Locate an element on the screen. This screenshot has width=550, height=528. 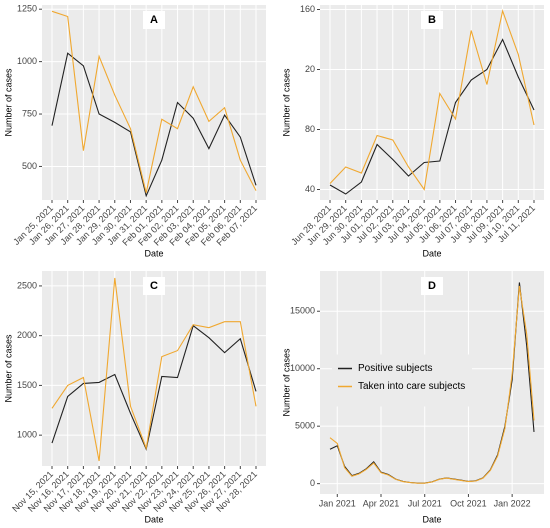
x-tick-label: Jan 2021 is located at coordinates (337, 503).